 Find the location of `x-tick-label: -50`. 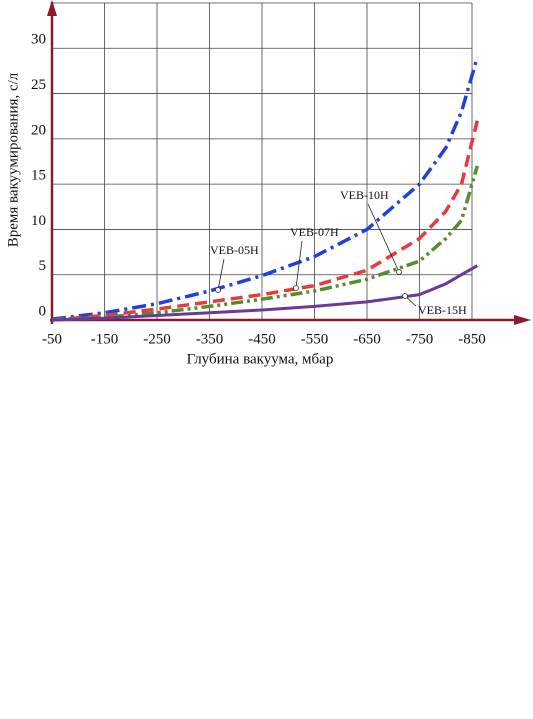

x-tick-label: -50 is located at coordinates (52, 339).